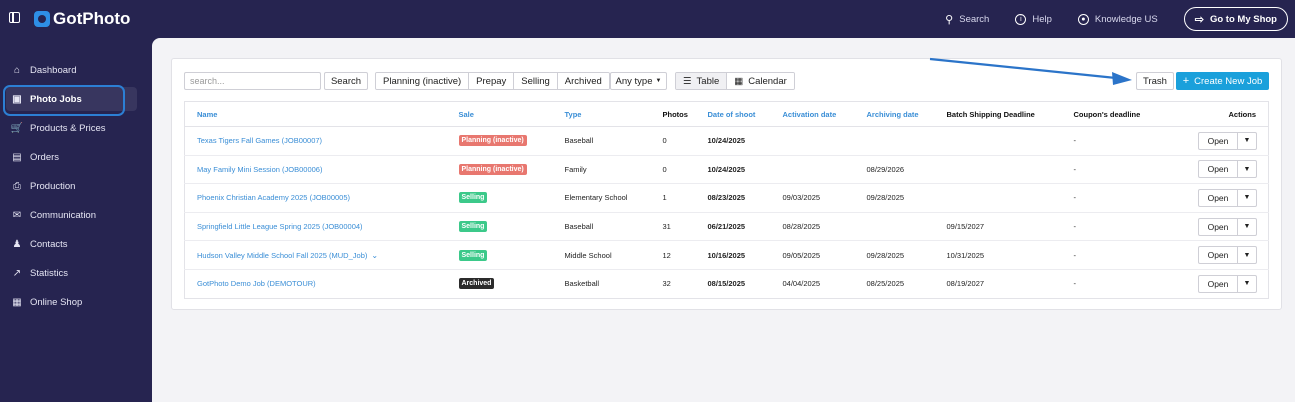 The height and width of the screenshot is (402, 1295). Describe the element at coordinates (315, 114) in the screenshot. I see `col-name: Name` at that location.